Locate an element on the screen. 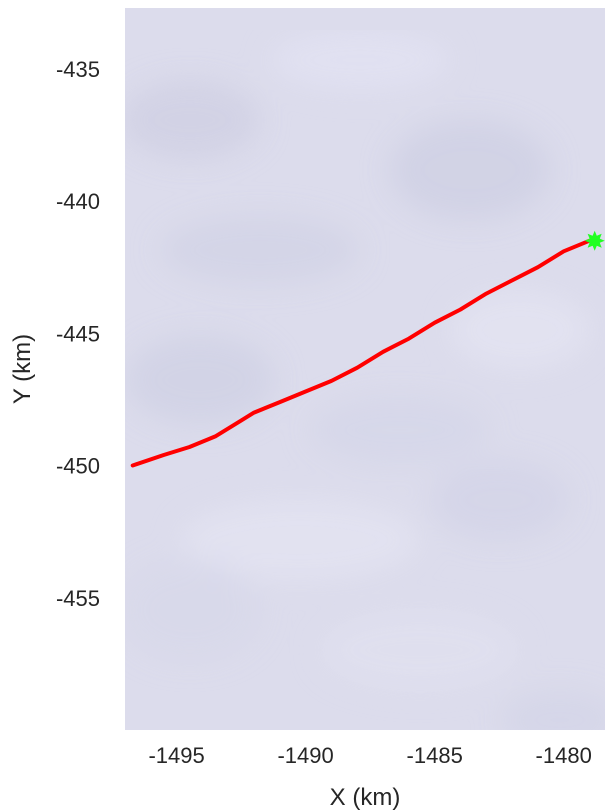  x-tick-label: -1490 is located at coordinates (305, 755).